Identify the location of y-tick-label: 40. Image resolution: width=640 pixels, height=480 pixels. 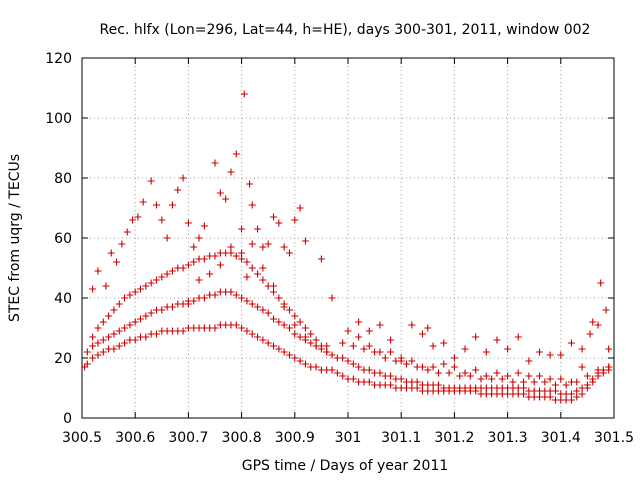
(63, 299).